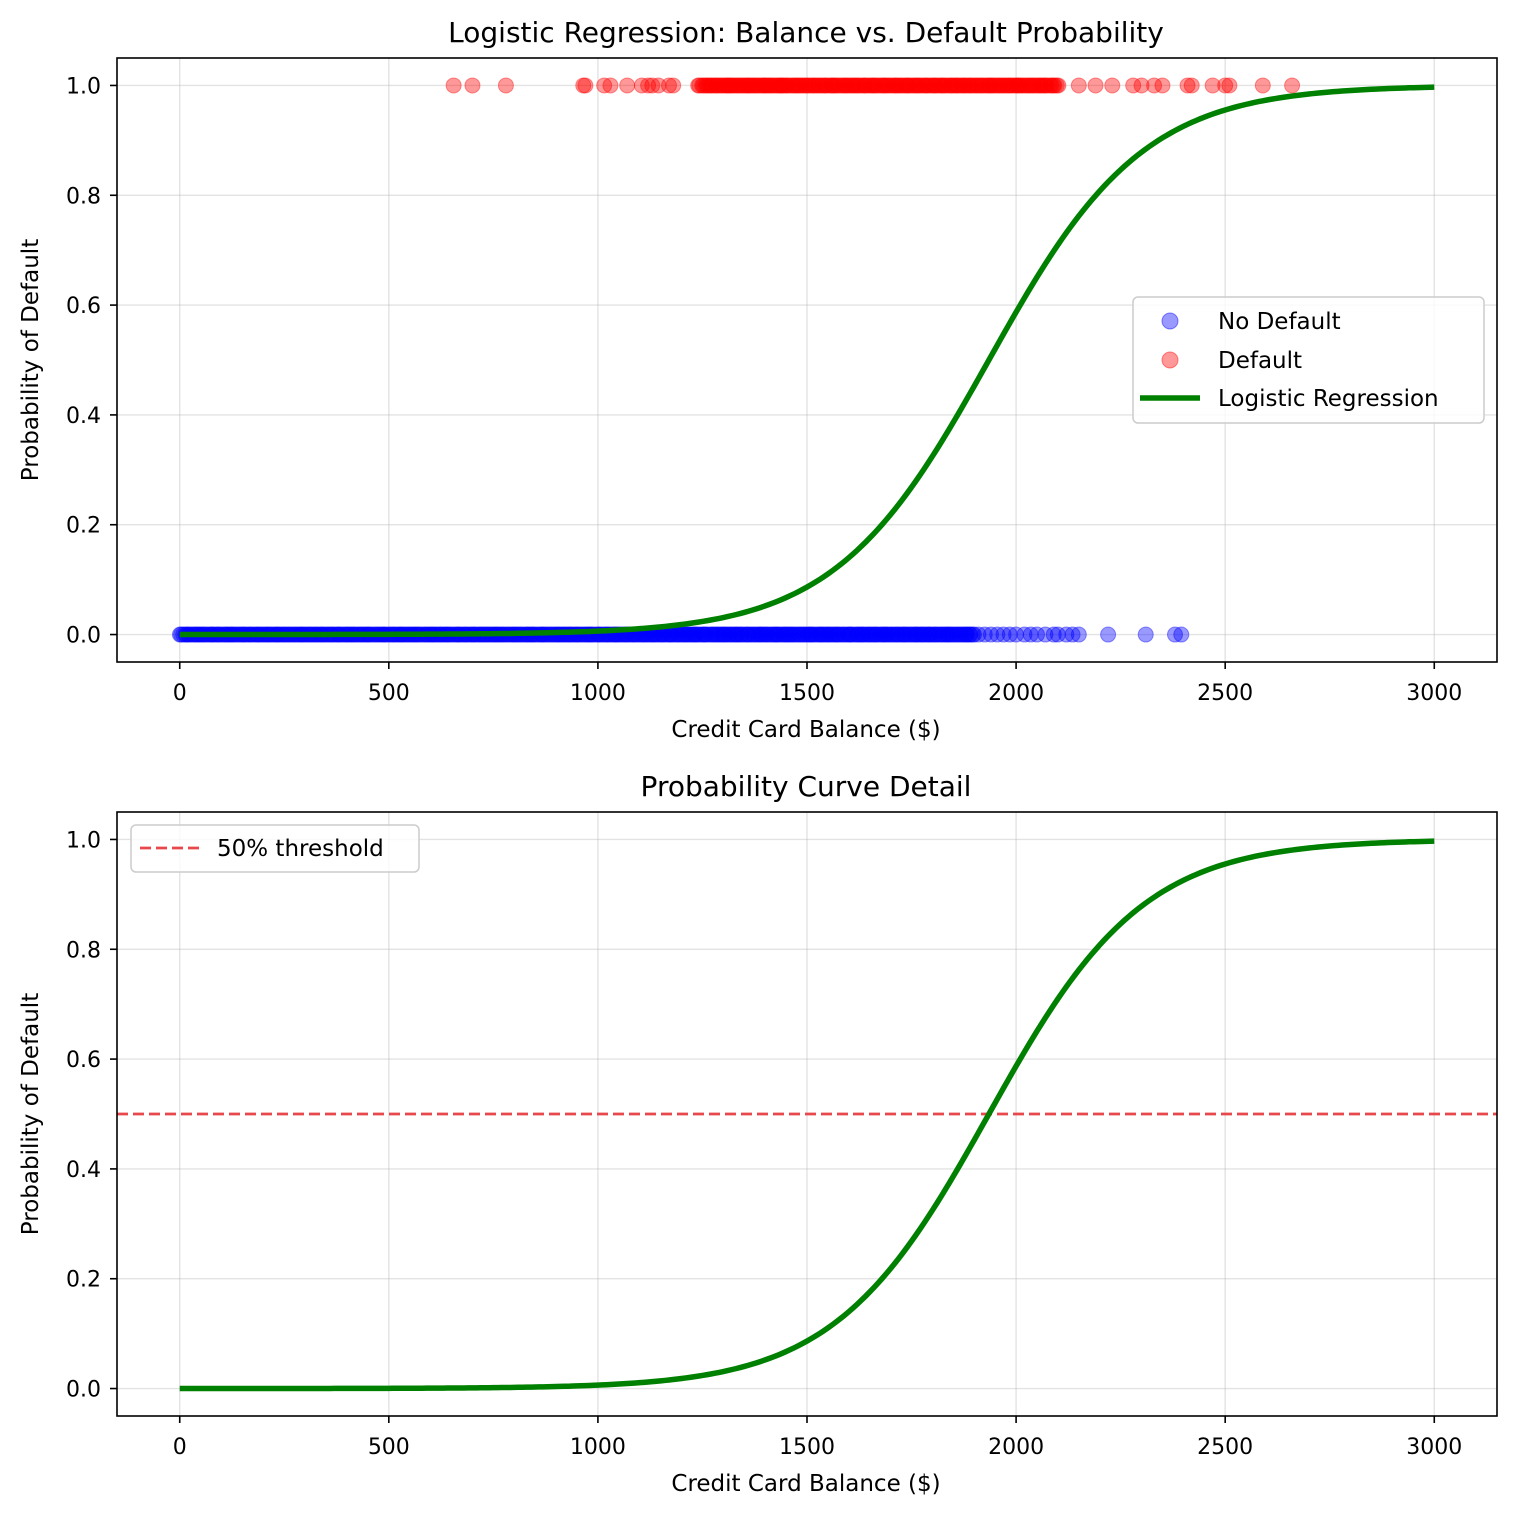 The width and height of the screenshot is (1516, 1516). Describe the element at coordinates (1225, 1447) in the screenshot. I see `x-tick-label: 2500` at that location.